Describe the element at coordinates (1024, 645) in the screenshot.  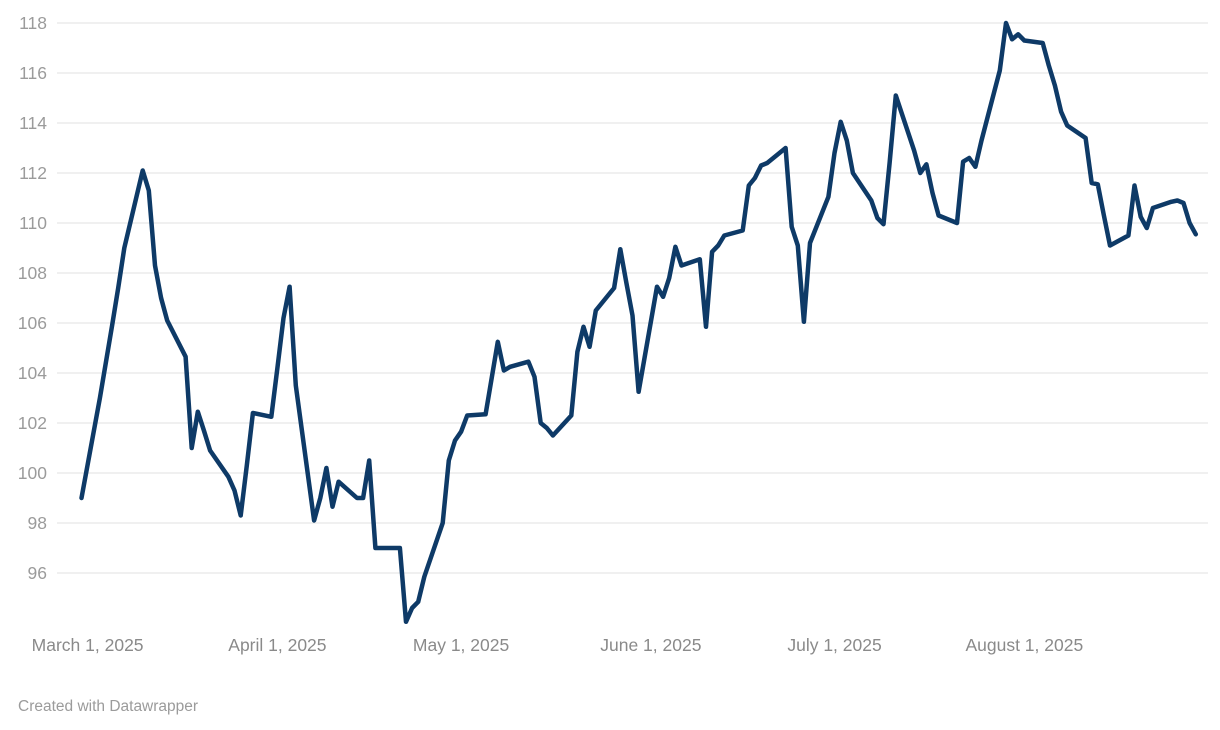
I see `x-tick-label: August 1, 2025` at that location.